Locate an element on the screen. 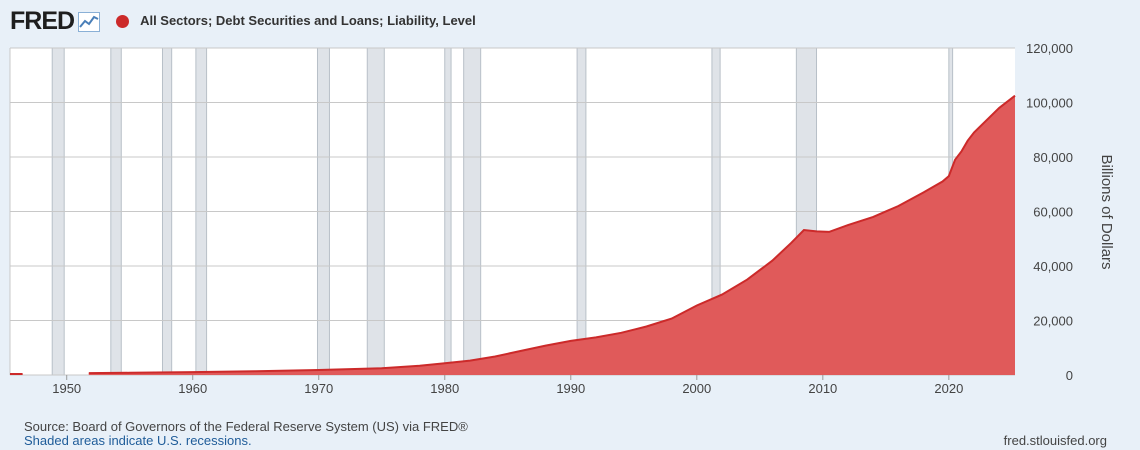  x-tick-label: 1950 is located at coordinates (66, 388).